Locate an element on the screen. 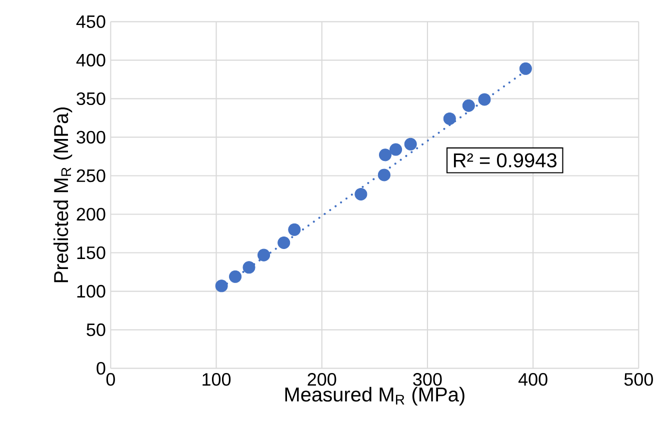 Image resolution: width=658 pixels, height=435 pixels. y-axis-title: Predicted M$_{R}$ (MPa) is located at coordinates (62, 195).